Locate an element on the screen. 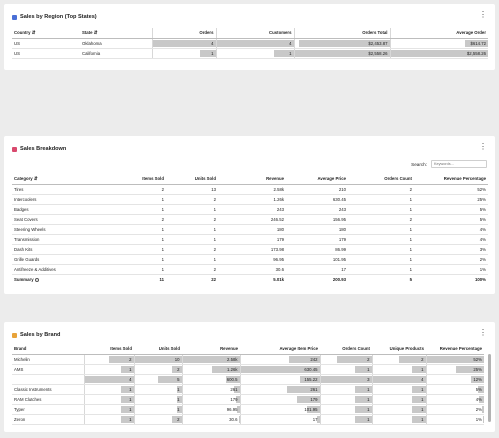 Image resolution: width=499 pixels, height=438 pixels. table-row: US Oklahoma 4 4 $2,453.87 $614.72 is located at coordinates (250, 43).